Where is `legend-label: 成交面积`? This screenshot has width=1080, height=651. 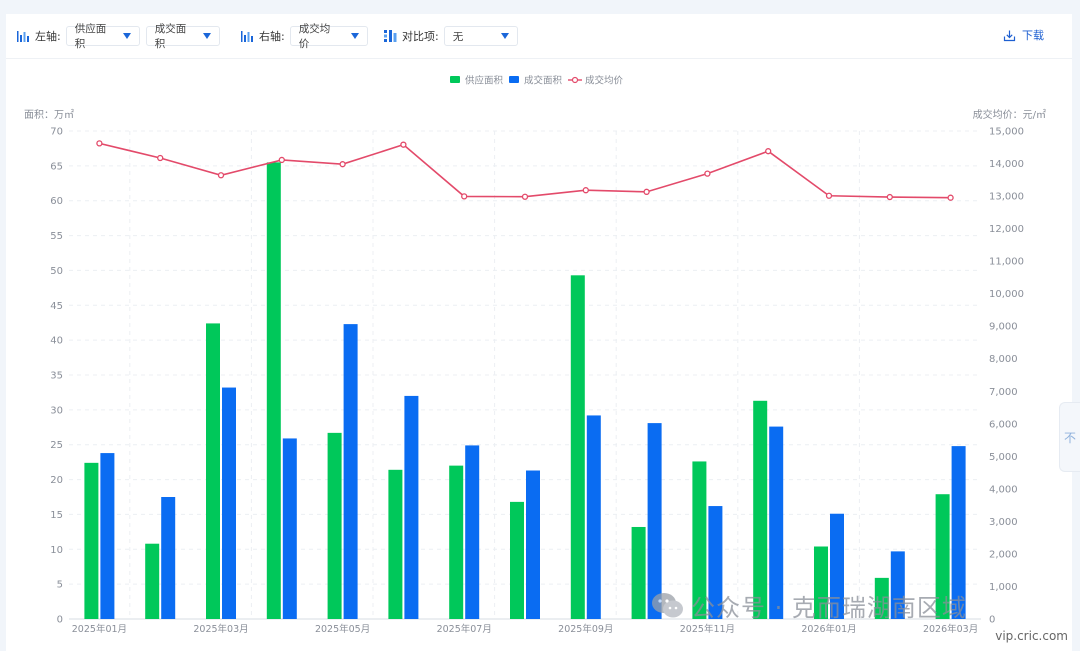 legend-label: 成交面积 is located at coordinates (543, 81).